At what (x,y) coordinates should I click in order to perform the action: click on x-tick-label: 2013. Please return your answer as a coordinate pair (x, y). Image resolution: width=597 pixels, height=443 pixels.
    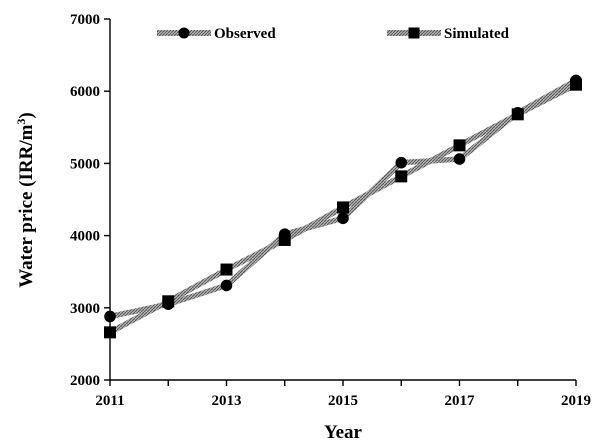
    Looking at the image, I should click on (227, 401).